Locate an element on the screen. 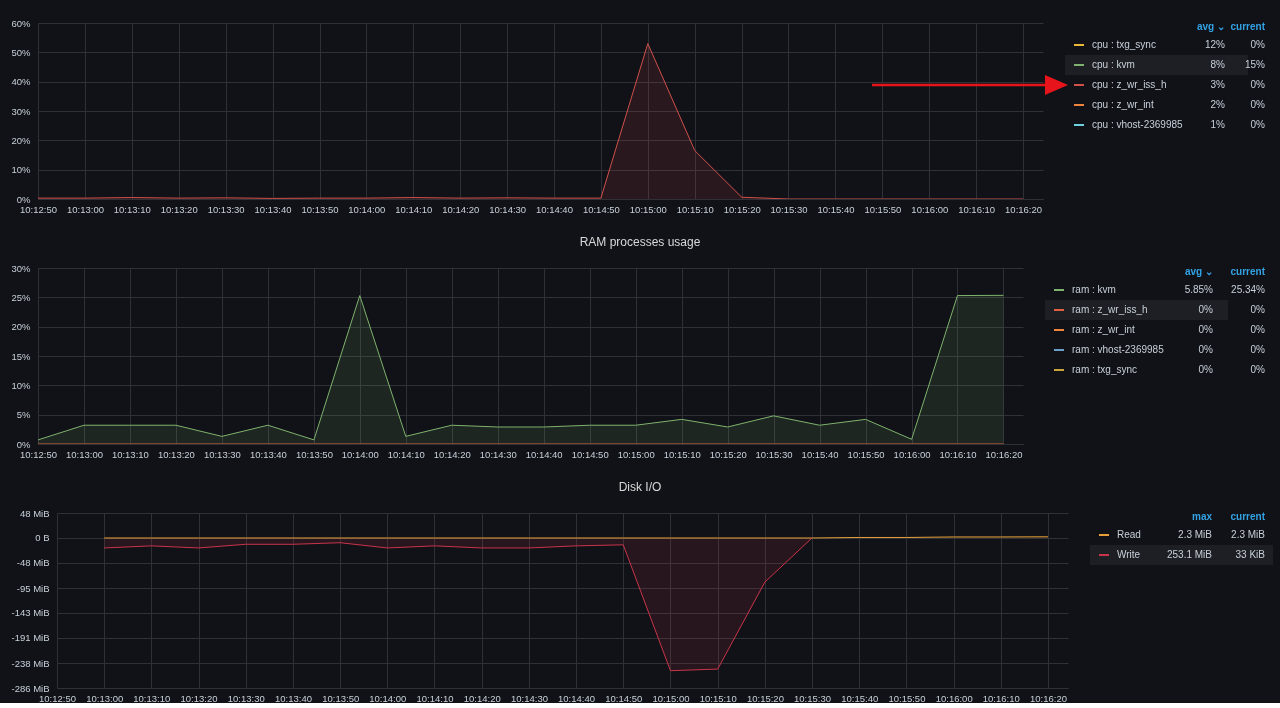  y-tick-label: -95 MiB is located at coordinates (33, 588).